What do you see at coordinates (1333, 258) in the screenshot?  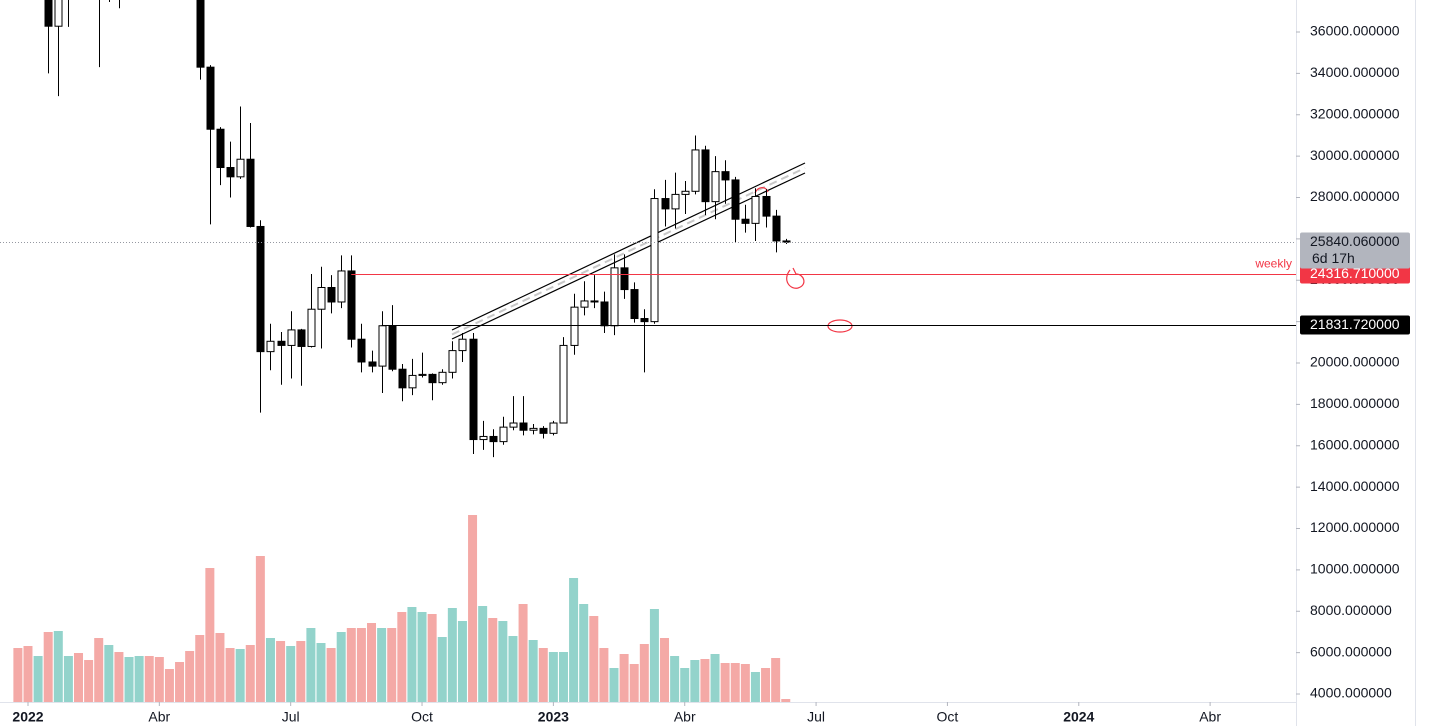 I see `countdown-label: 6d 17h` at bounding box center [1333, 258].